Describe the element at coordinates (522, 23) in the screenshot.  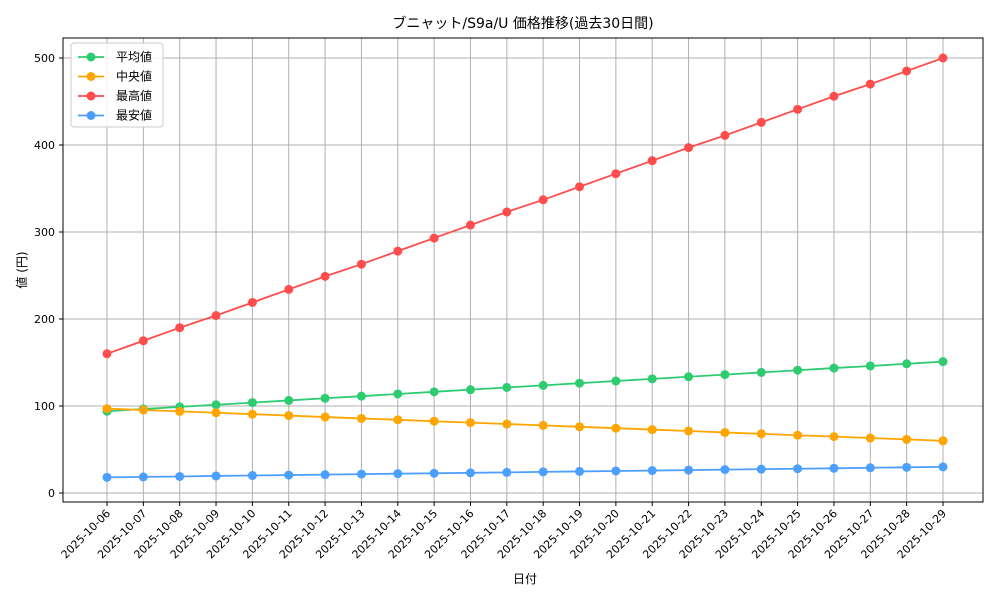
I see `chart-title: ブニャット/S9a/U 価格推移(過去30日間)` at that location.